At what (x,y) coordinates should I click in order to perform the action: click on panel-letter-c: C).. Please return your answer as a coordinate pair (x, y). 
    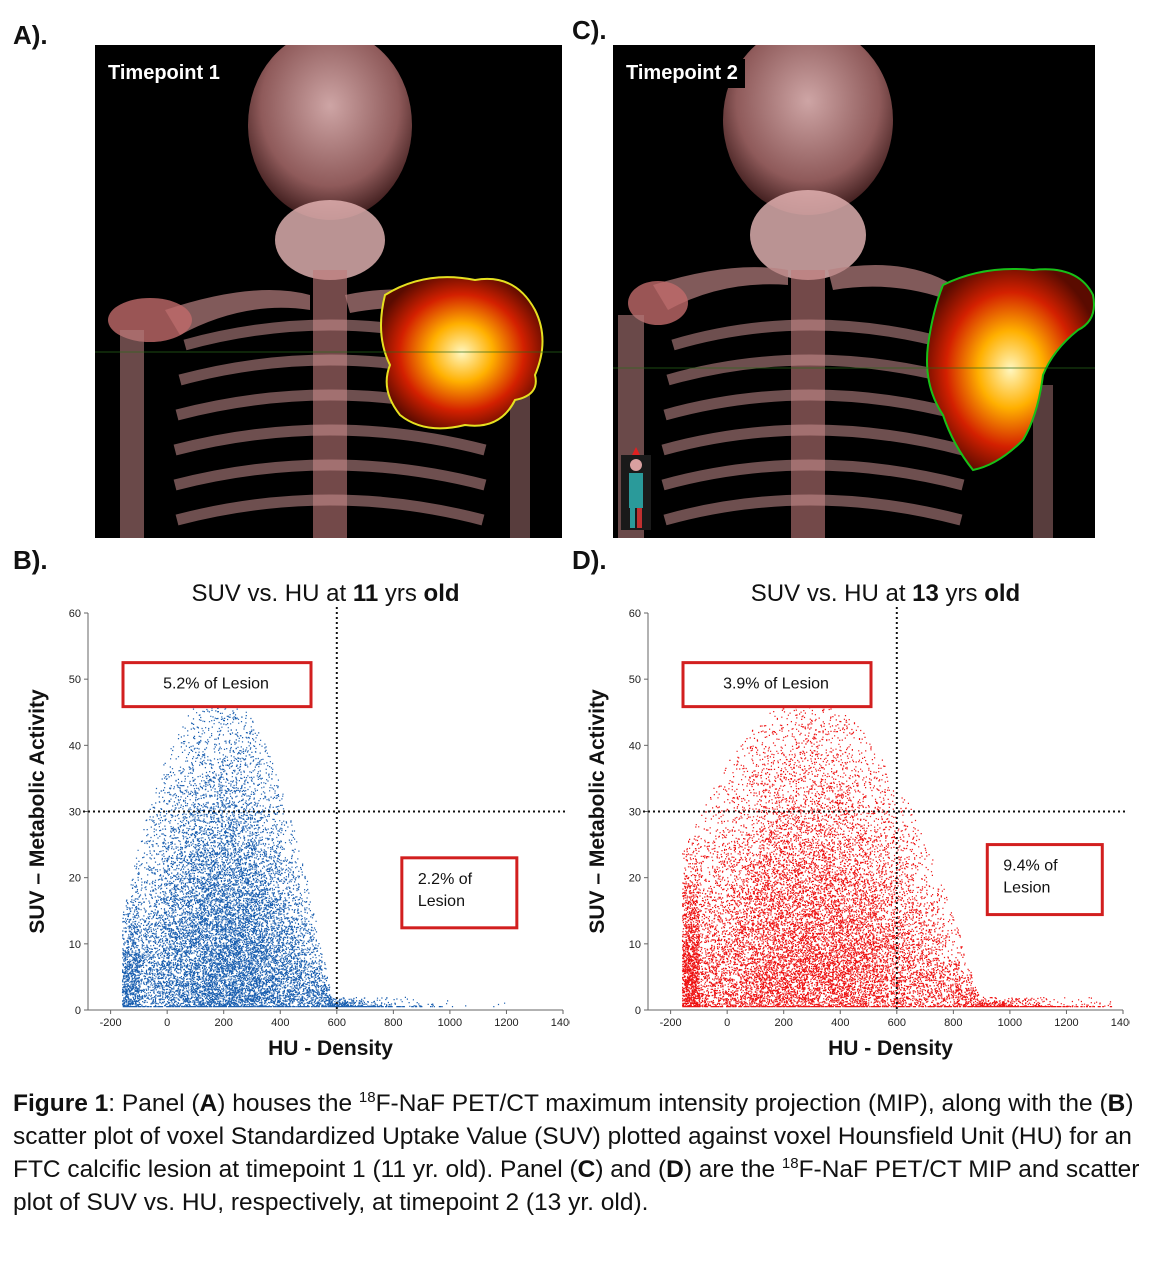
    Looking at the image, I should click on (589, 30).